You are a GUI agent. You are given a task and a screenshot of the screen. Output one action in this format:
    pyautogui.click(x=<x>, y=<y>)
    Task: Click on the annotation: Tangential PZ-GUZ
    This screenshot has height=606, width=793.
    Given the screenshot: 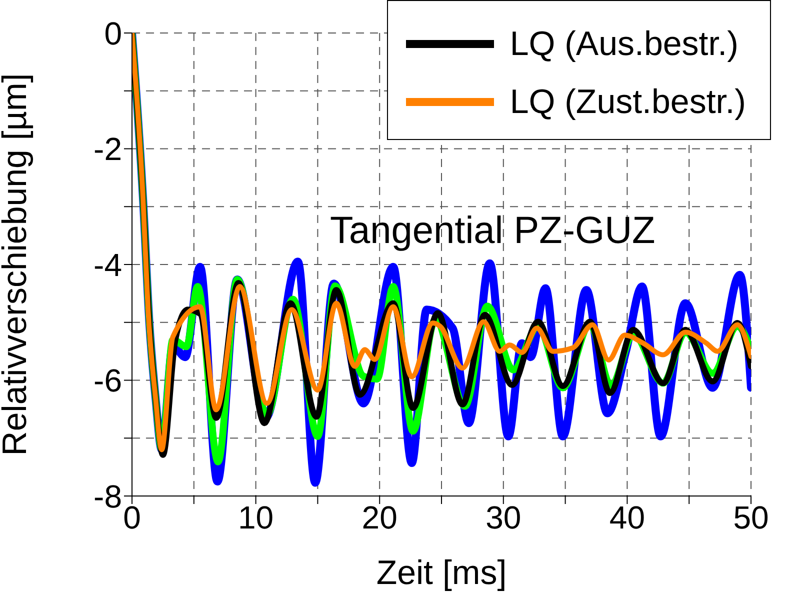 What is the action you would take?
    pyautogui.click(x=493, y=231)
    